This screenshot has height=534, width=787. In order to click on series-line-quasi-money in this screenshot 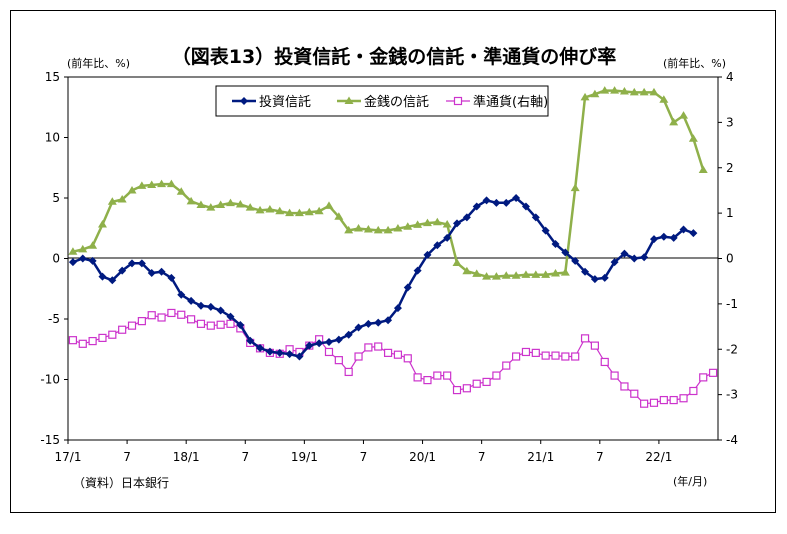, I will do `click(393, 358)`.